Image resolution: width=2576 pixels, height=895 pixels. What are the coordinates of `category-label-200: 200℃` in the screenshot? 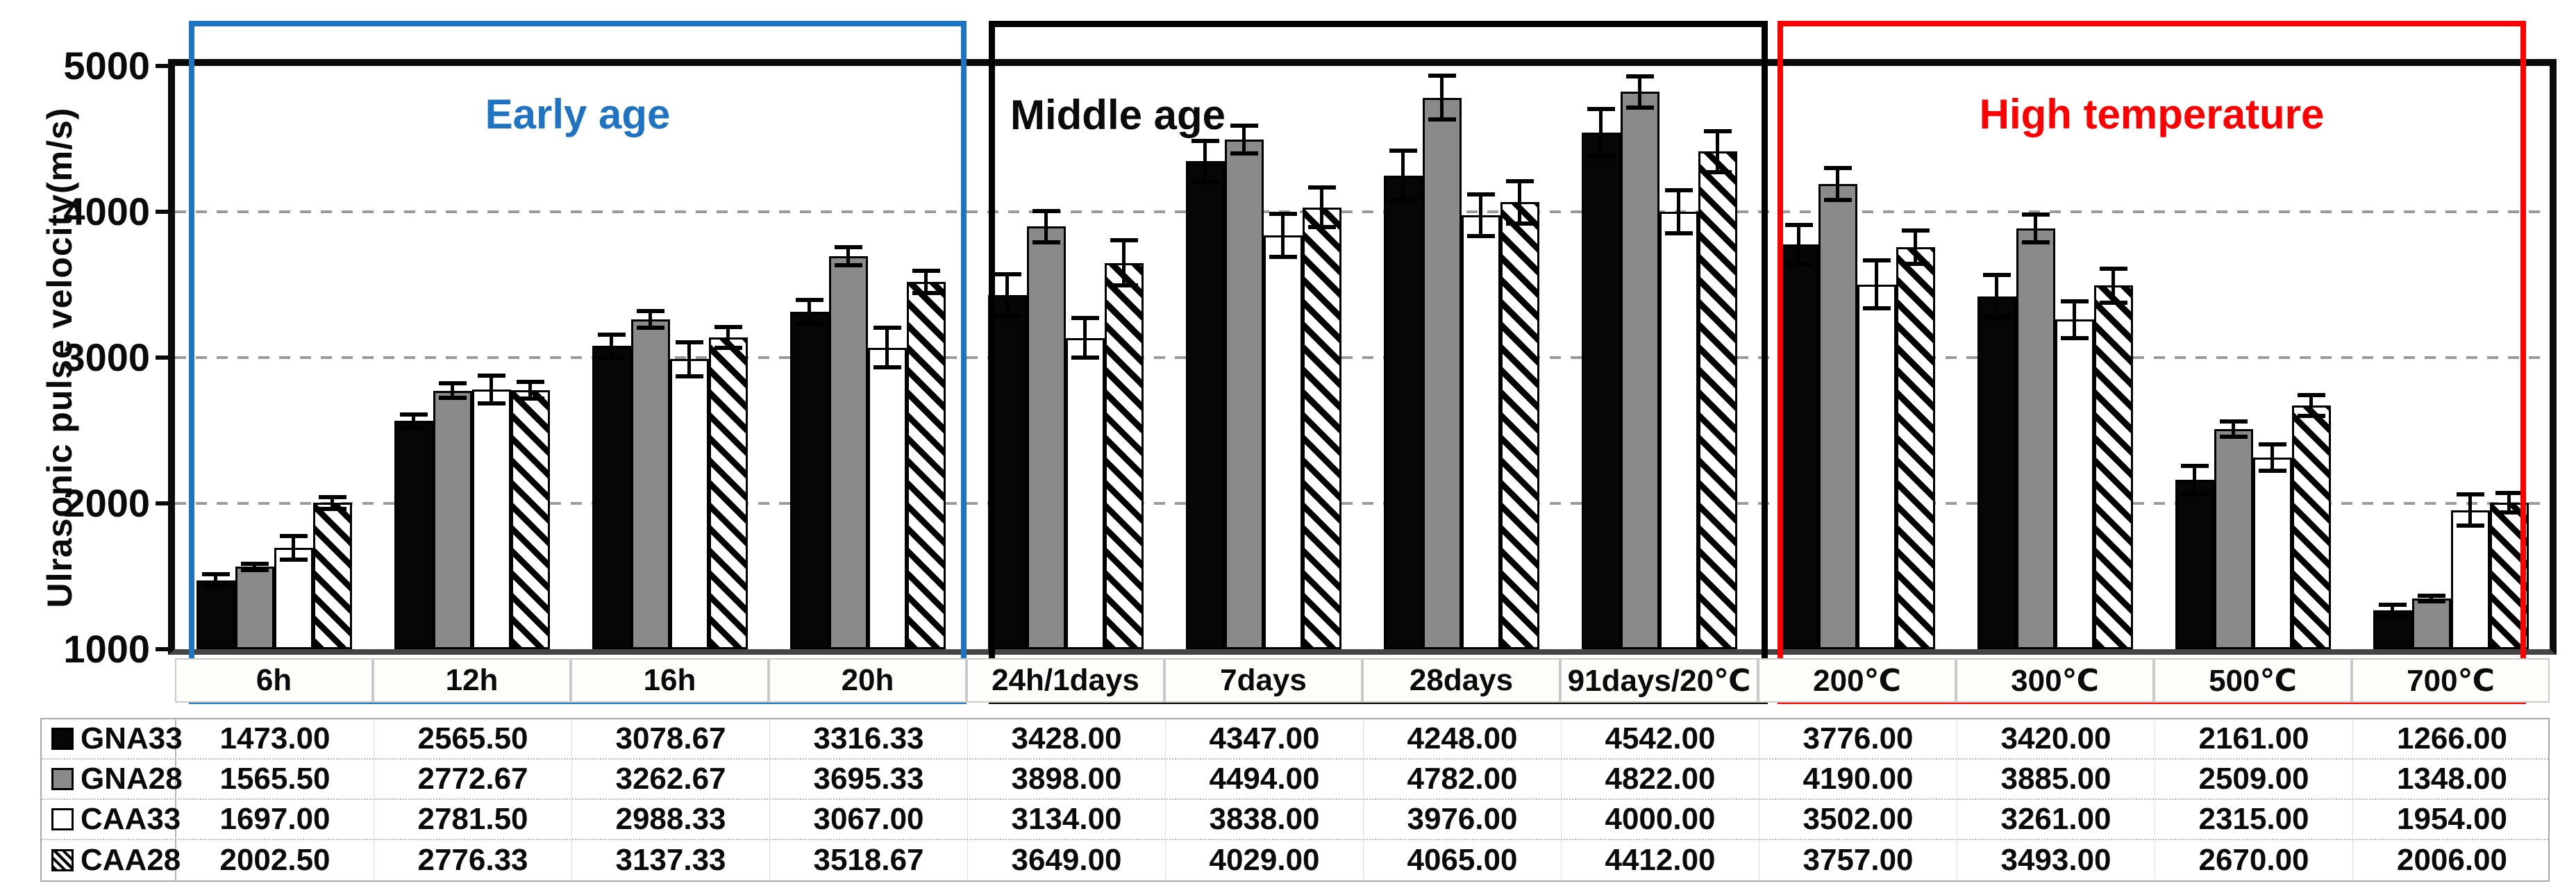 It's located at (1857, 680).